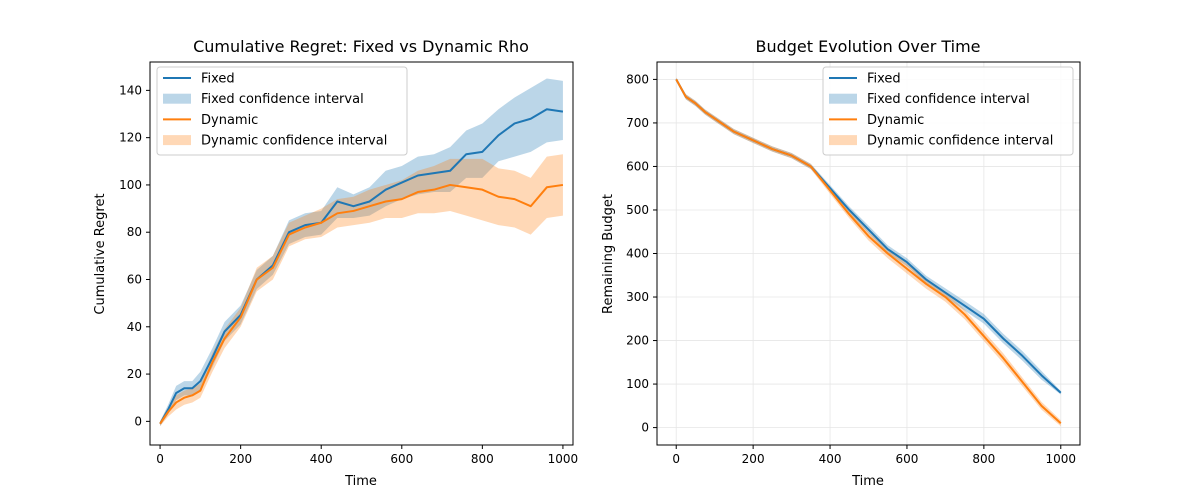 The height and width of the screenshot is (500, 1200). I want to click on y-tick-label: 400, so click(637, 254).